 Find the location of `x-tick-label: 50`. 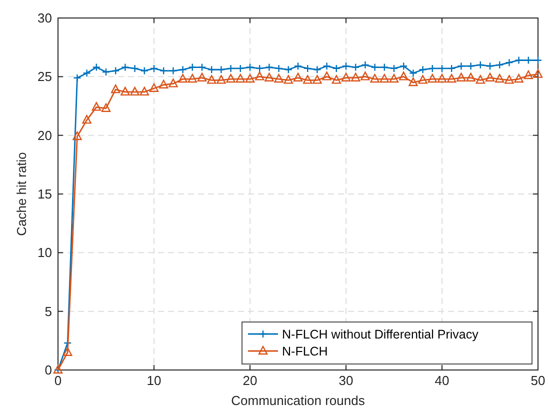

x-tick-label: 50 is located at coordinates (538, 380).